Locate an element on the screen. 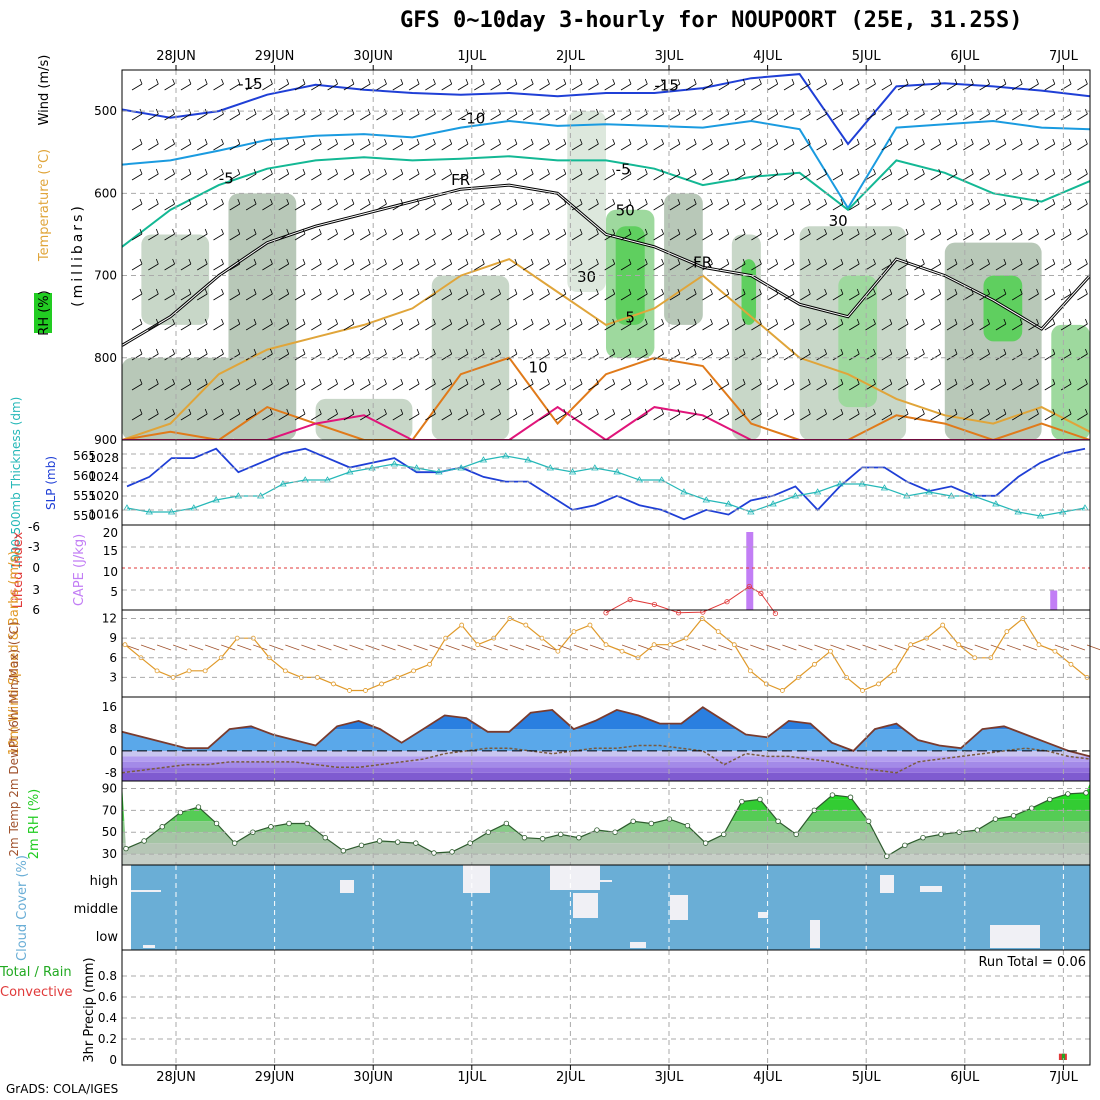  precip-convective-label: Convective is located at coordinates (36, 992).